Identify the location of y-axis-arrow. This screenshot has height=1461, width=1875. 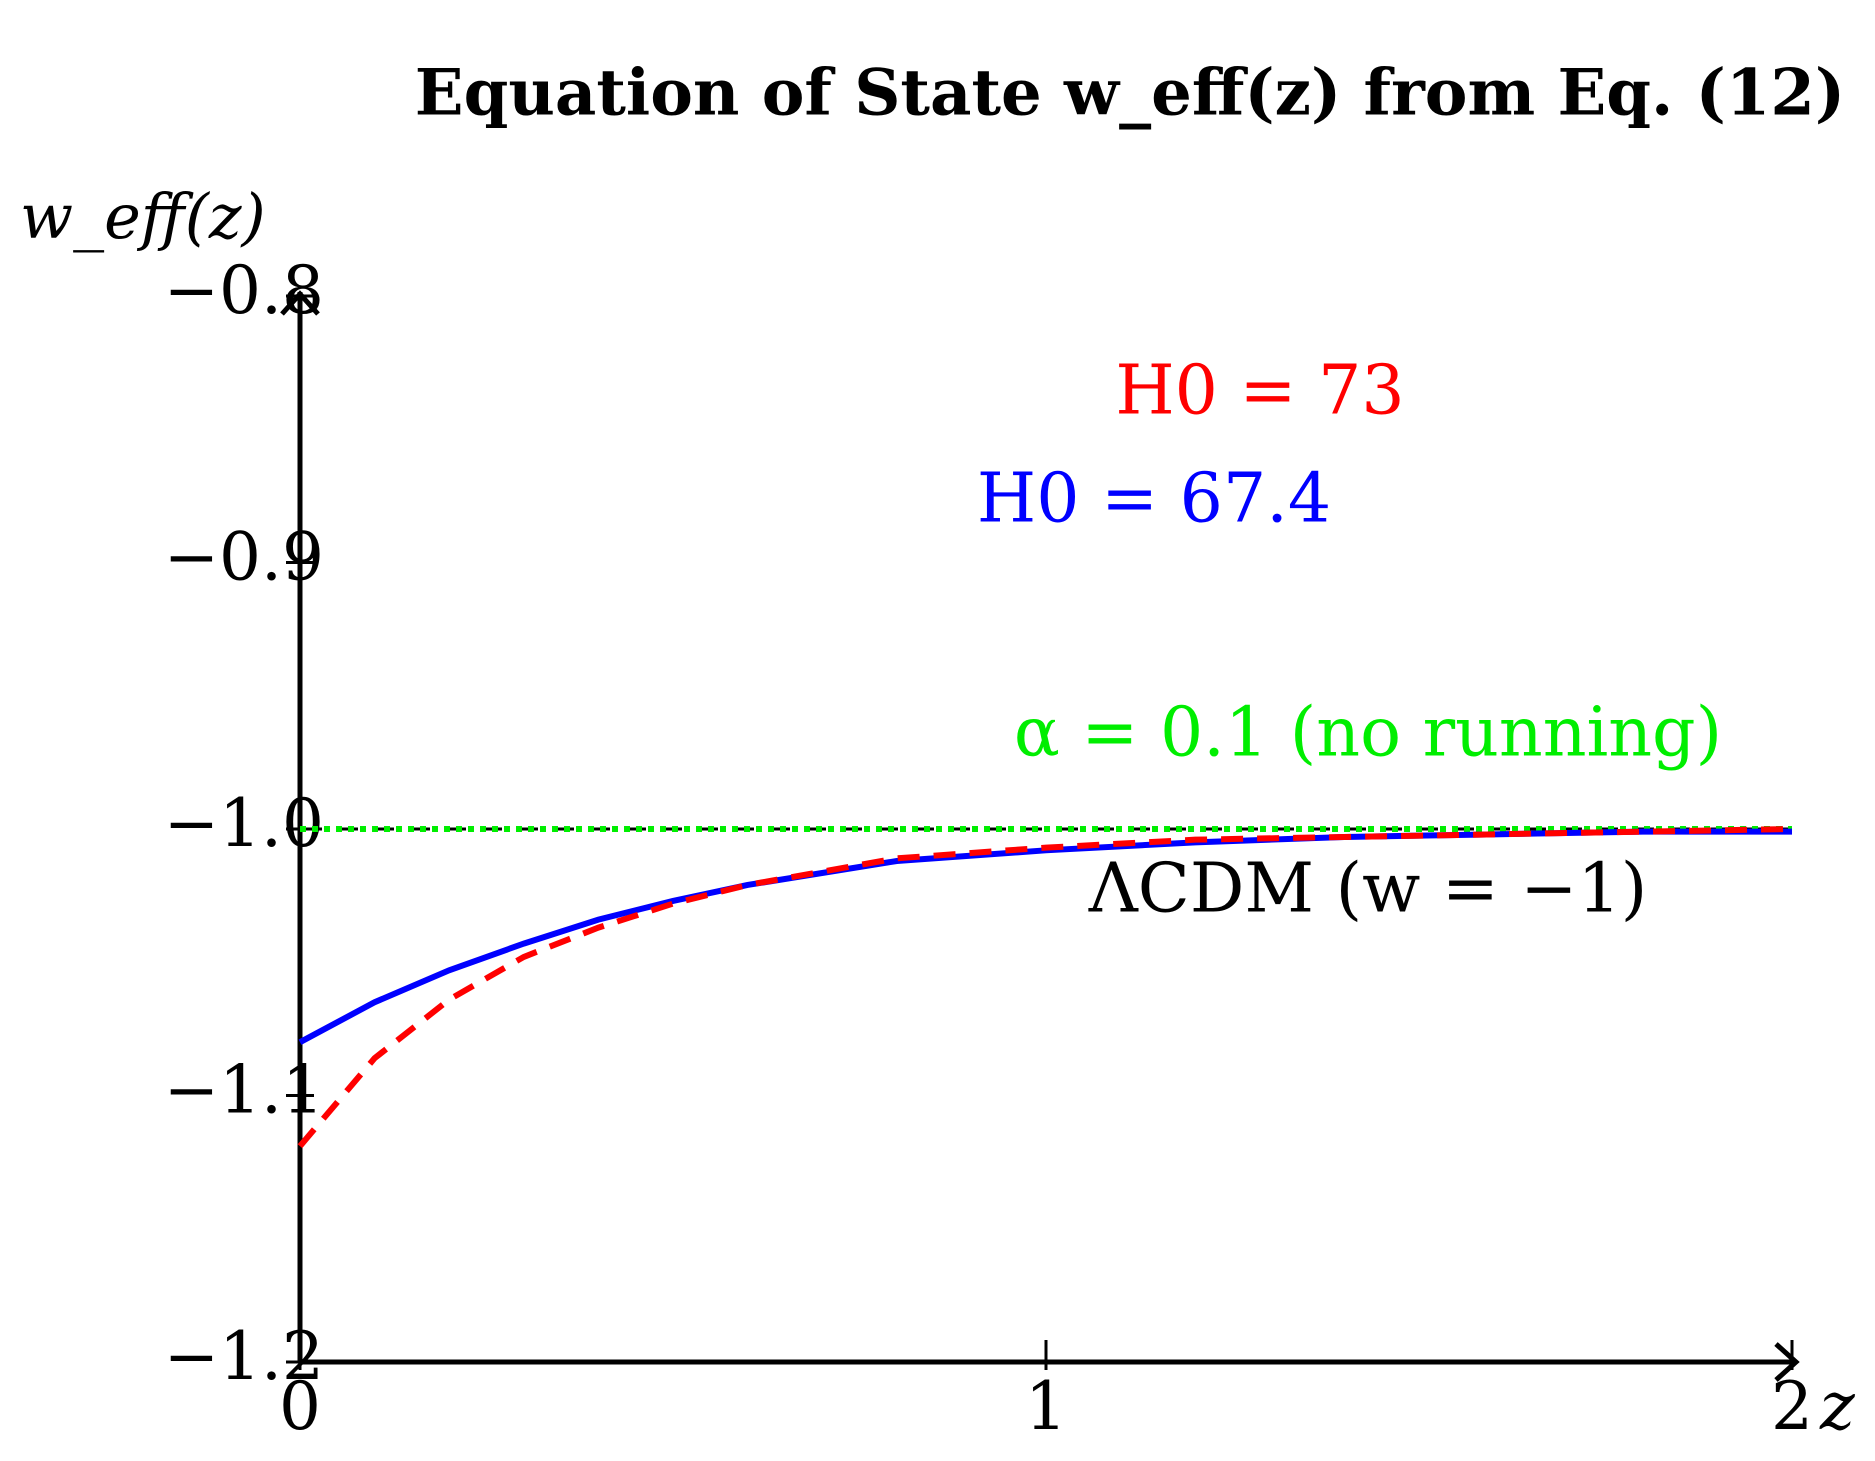
(300, 303).